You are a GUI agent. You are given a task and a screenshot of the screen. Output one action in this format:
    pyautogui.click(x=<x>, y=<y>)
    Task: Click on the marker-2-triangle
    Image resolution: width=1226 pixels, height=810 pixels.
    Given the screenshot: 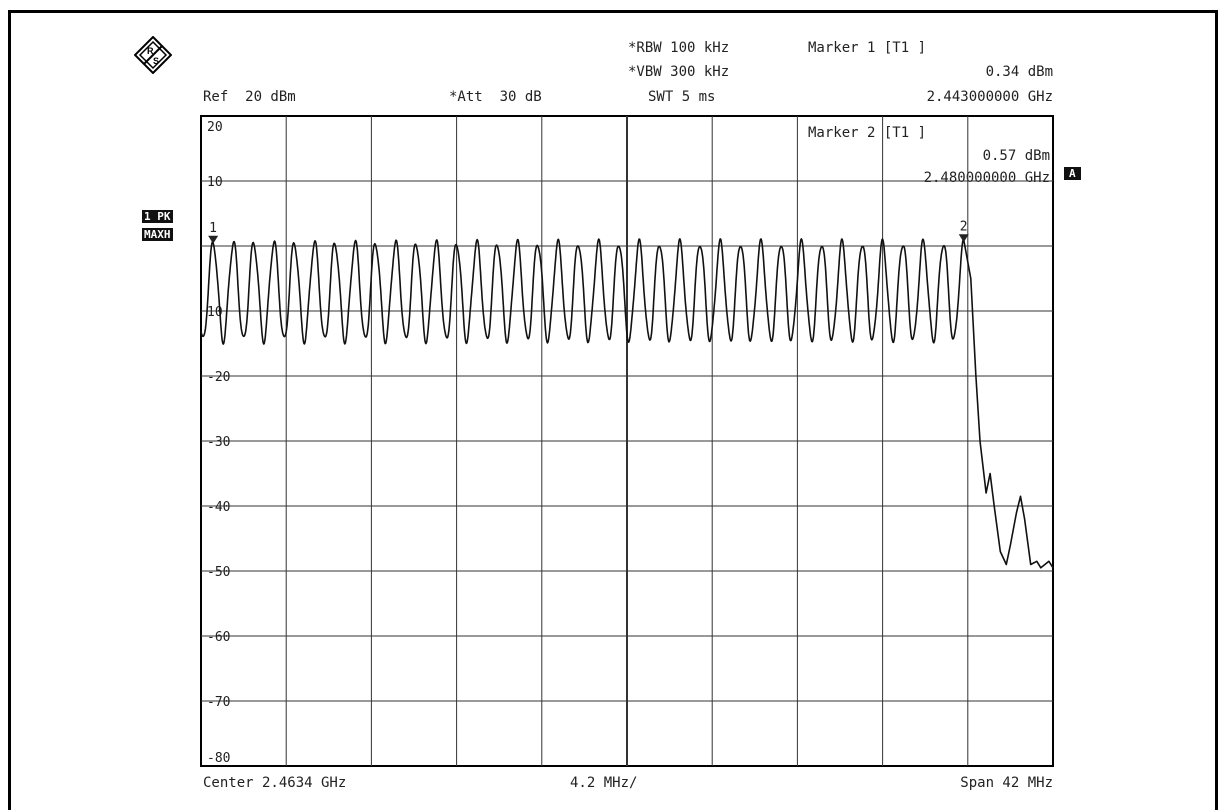 What is the action you would take?
    pyautogui.click(x=963, y=238)
    